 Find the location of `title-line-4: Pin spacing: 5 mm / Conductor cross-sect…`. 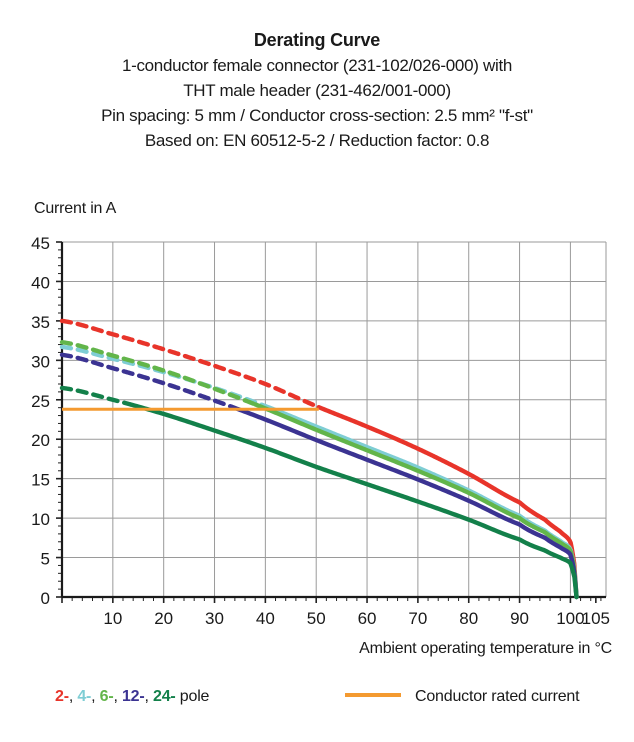

title-line-4: Pin spacing: 5 mm / Conductor cross-sect… is located at coordinates (317, 115).